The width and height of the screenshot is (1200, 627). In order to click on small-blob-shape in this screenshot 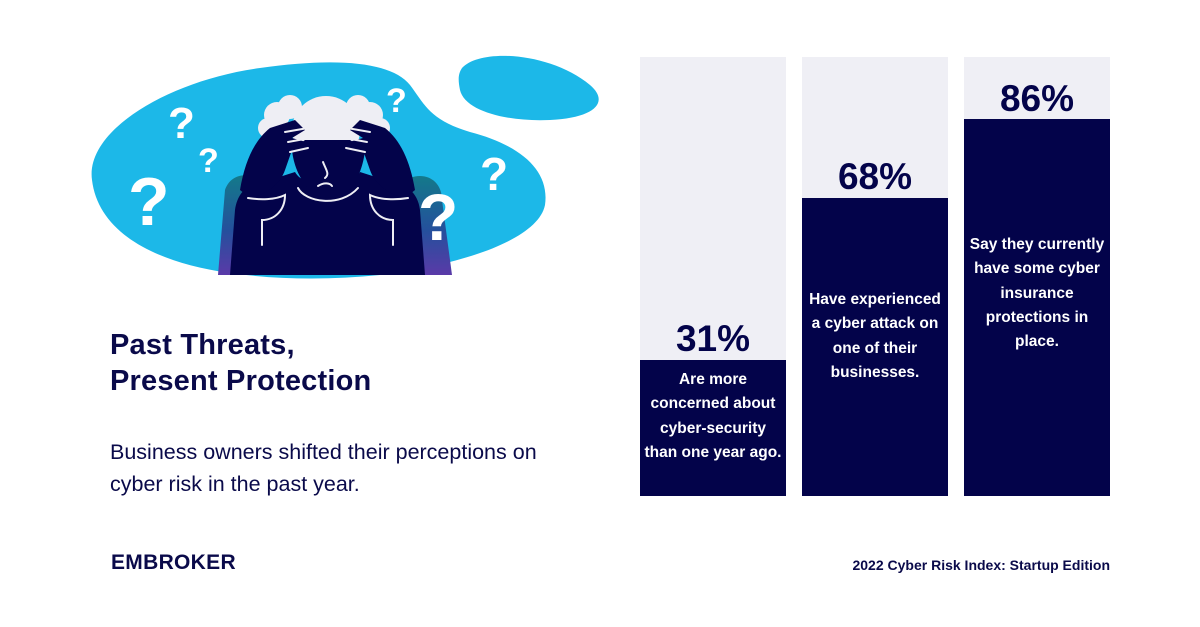, I will do `click(528, 88)`.